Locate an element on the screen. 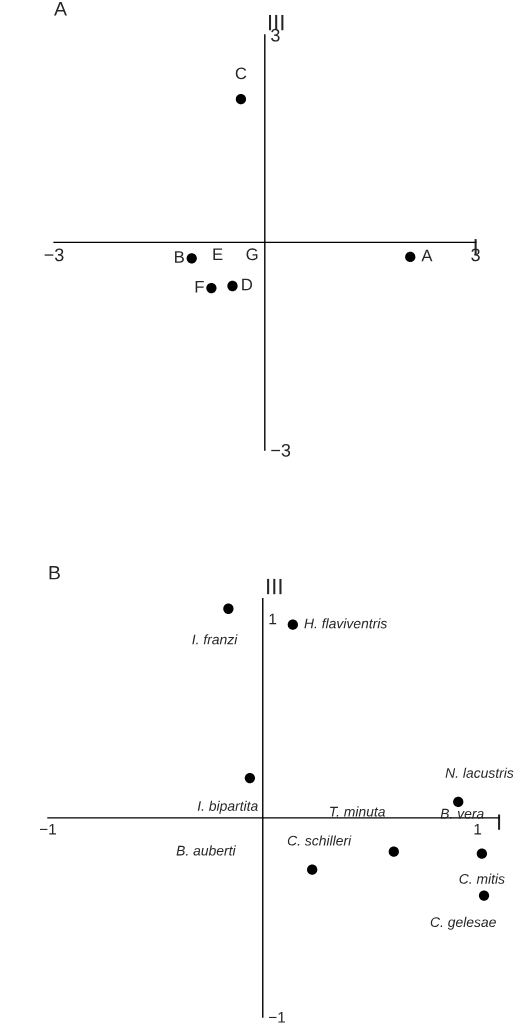  y-tick-label: −1 is located at coordinates (277, 1017).